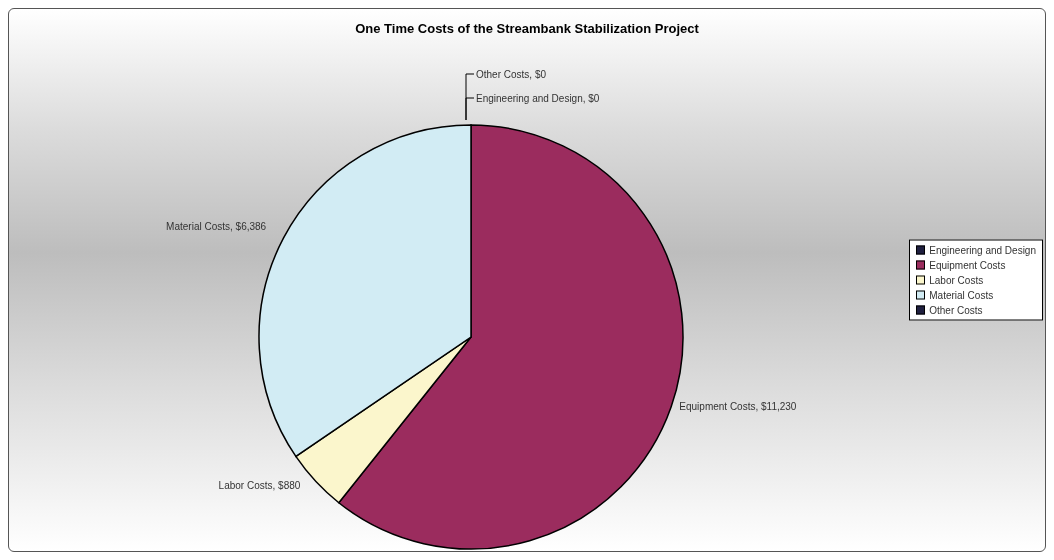 The image size is (1054, 560). What do you see at coordinates (511, 74) in the screenshot?
I see `text: Other Costs, $0` at bounding box center [511, 74].